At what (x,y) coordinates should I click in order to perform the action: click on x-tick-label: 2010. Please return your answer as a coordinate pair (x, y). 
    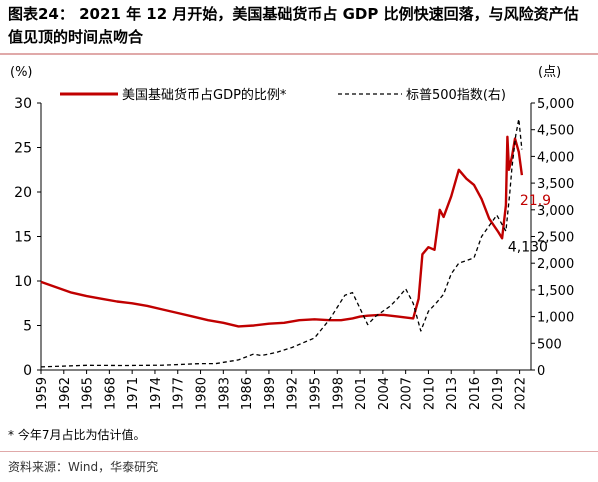
    Looking at the image, I should click on (429, 393).